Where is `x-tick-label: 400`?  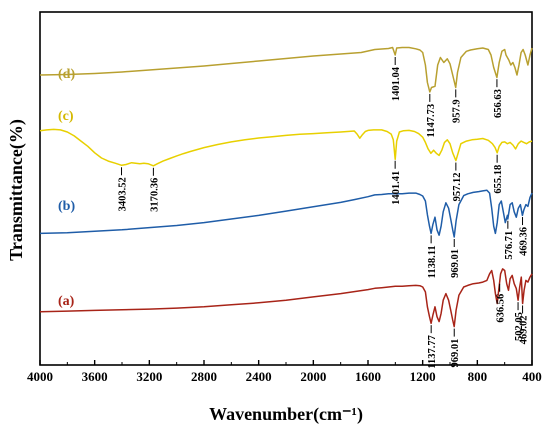
x-tick-label: 400 is located at coordinates (532, 376).